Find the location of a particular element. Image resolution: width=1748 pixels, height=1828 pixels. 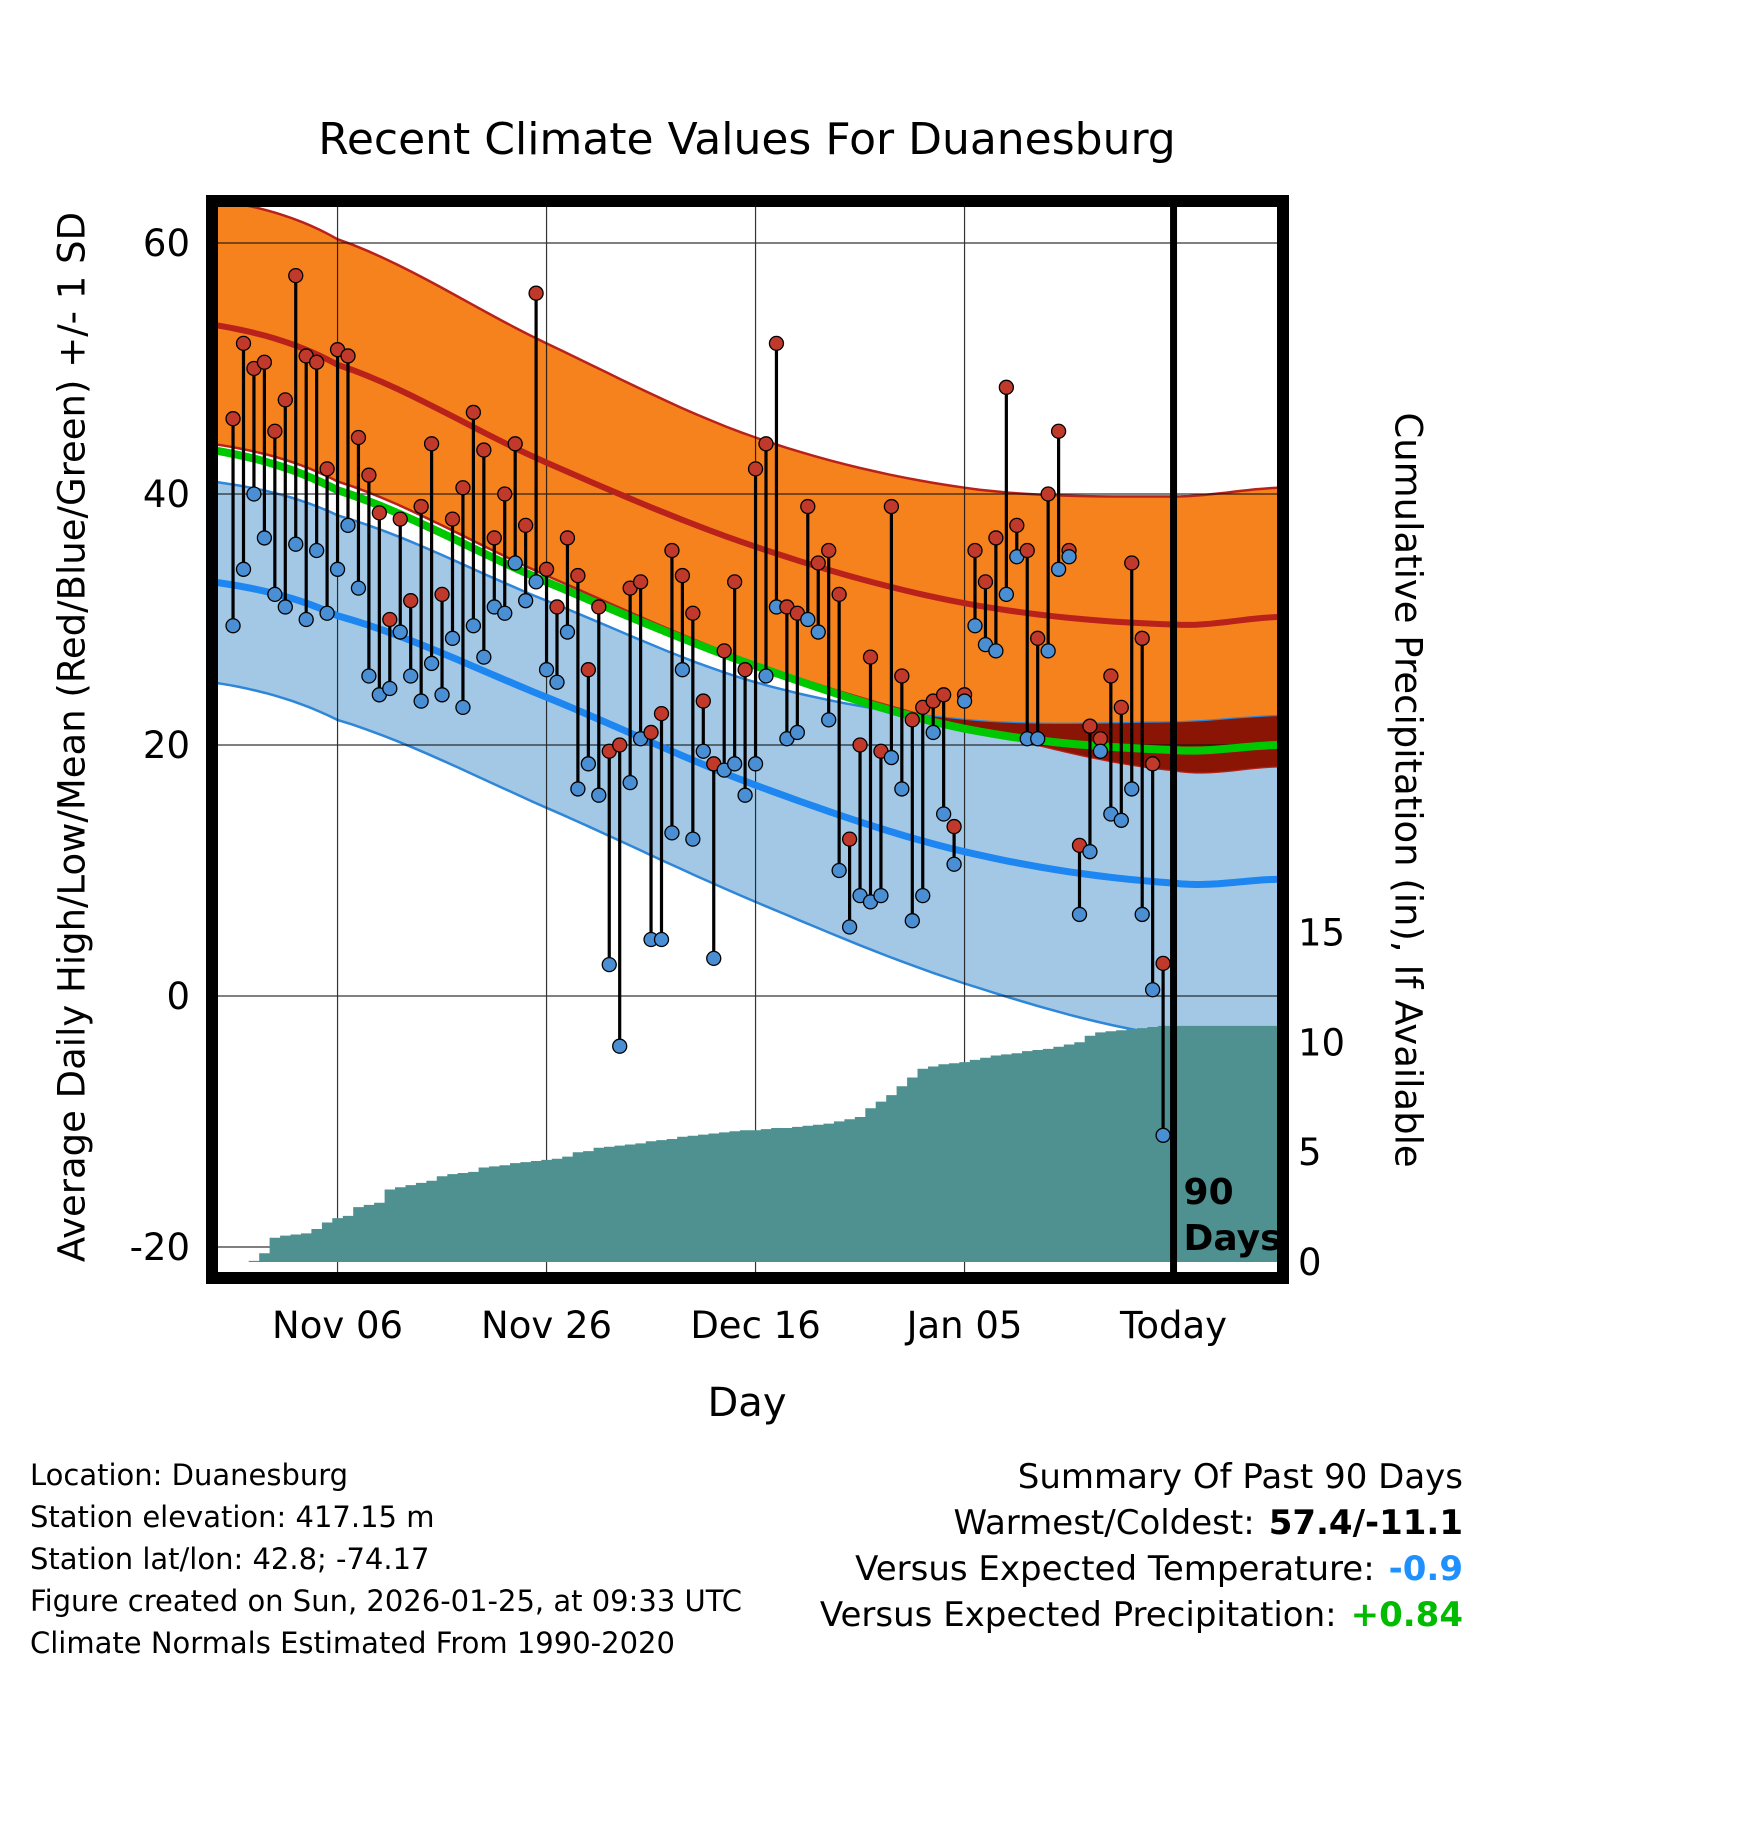

summary-value: +0.84 is located at coordinates (1406, 1615).